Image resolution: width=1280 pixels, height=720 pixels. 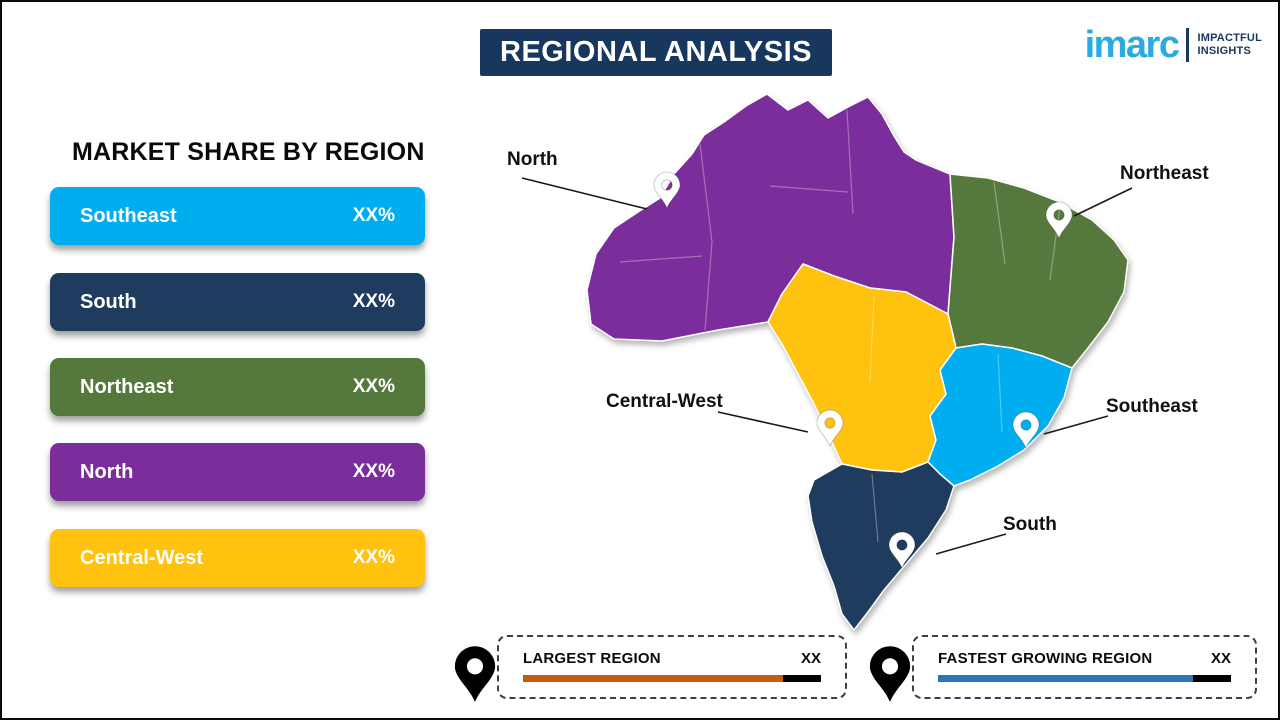 I want to click on largest-region-value: XX, so click(x=810, y=658).